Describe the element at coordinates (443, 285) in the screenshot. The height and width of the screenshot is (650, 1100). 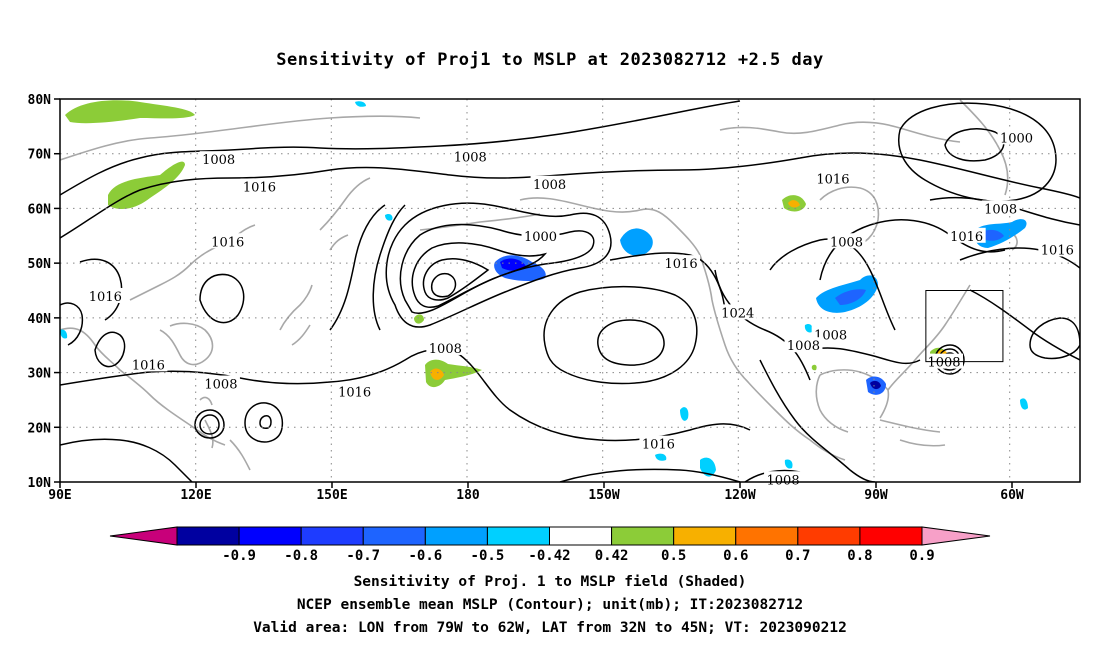
I see `contour-1000-aleutian-core` at that location.